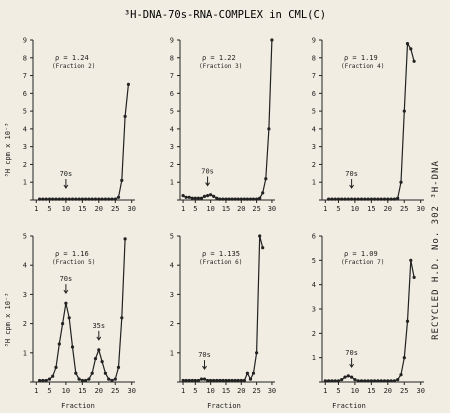 This screenshot has width=450, height=413. Describe the element at coordinates (349, 406) in the screenshot. I see `x-axis-label-right: Fraction` at that location.